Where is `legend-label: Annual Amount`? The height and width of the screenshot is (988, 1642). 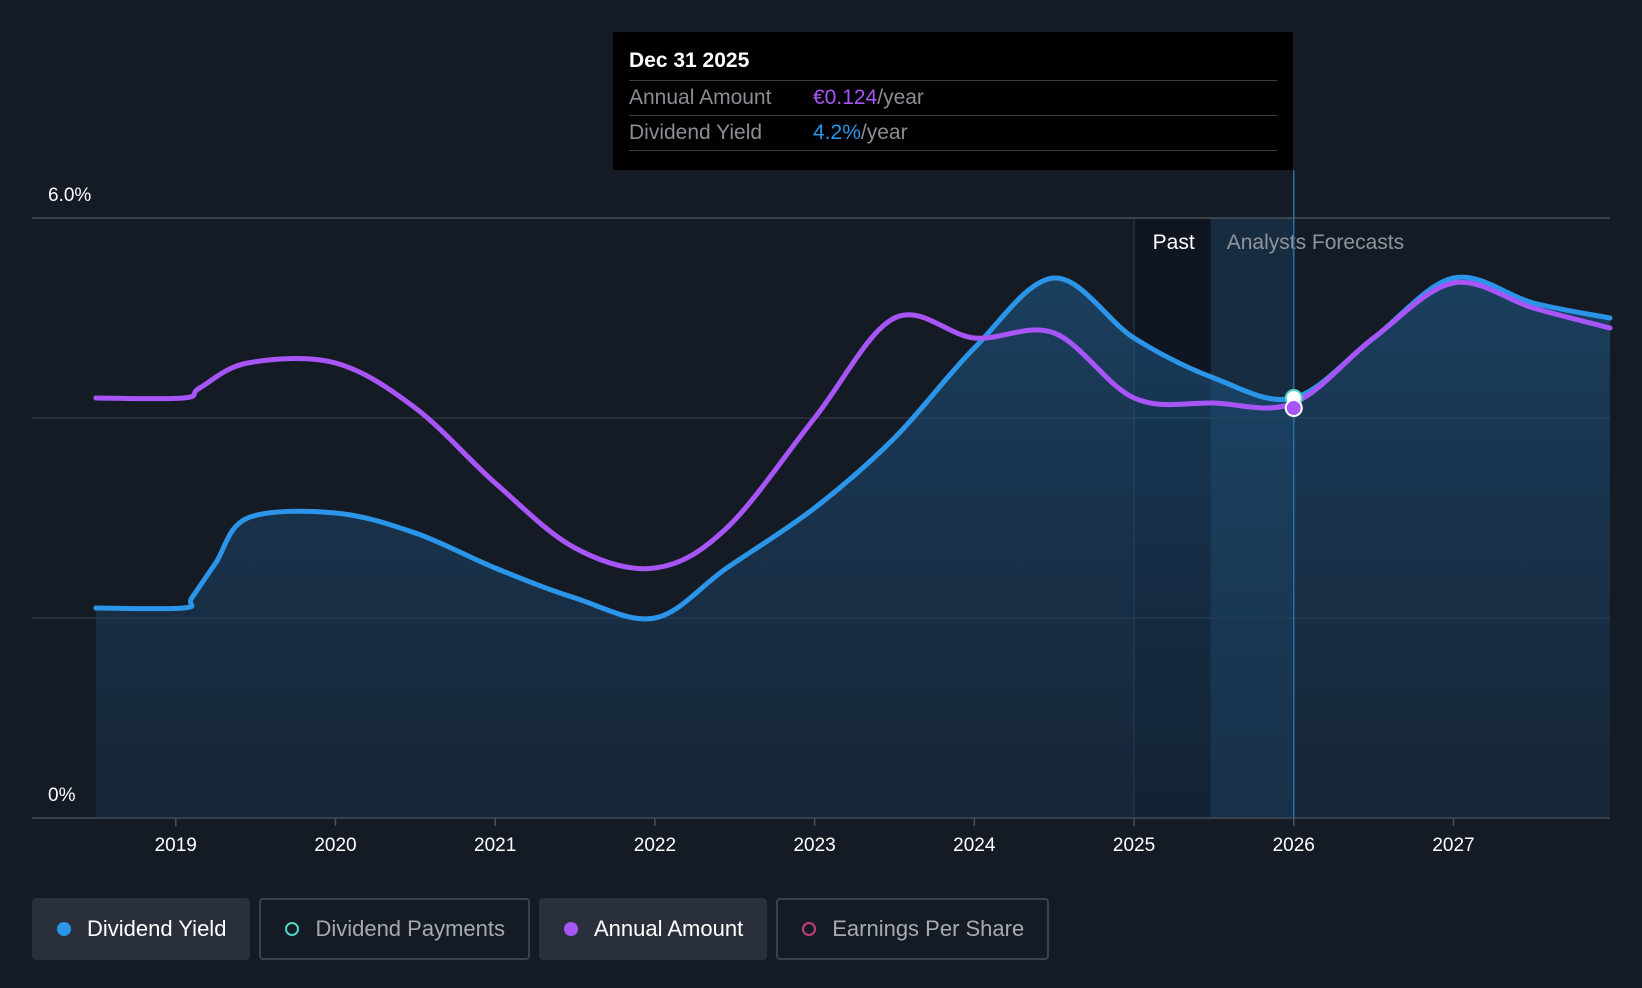
legend-label: Annual Amount is located at coordinates (668, 928).